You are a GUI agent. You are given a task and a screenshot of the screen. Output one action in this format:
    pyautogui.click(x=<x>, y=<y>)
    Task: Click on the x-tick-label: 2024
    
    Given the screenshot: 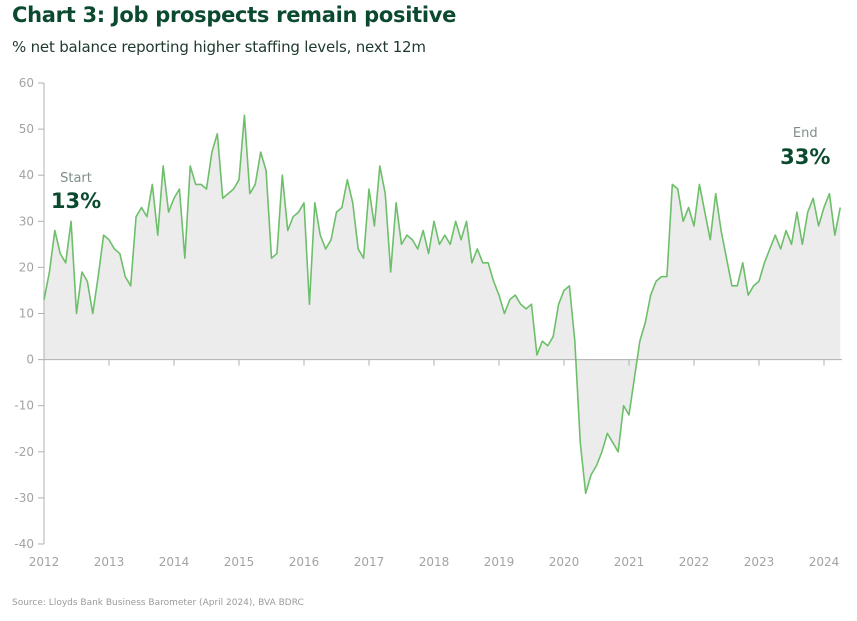 What is the action you would take?
    pyautogui.click(x=824, y=562)
    